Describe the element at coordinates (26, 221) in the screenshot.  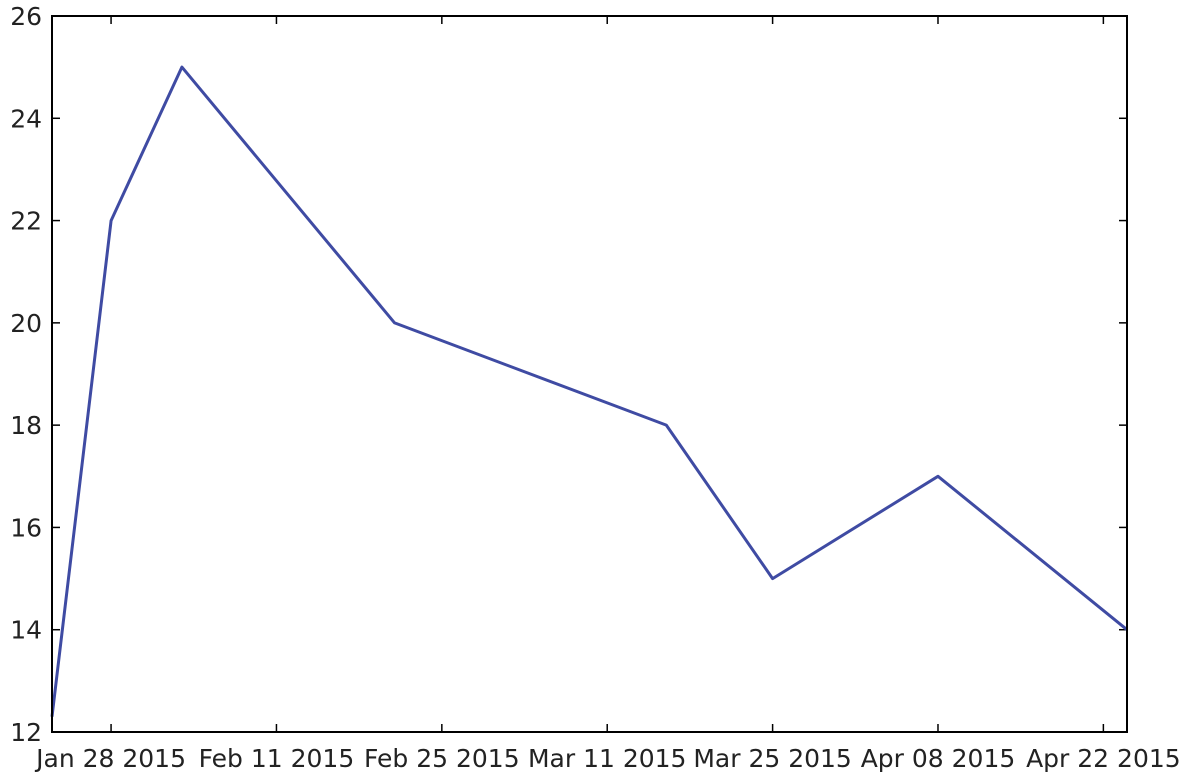
I see `y-tick-label: 22` at that location.